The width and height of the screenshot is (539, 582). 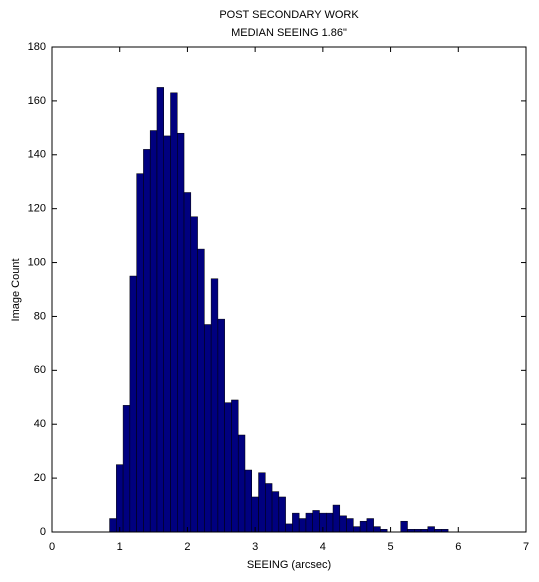 I want to click on x-tick-label: 3, so click(x=255, y=547).